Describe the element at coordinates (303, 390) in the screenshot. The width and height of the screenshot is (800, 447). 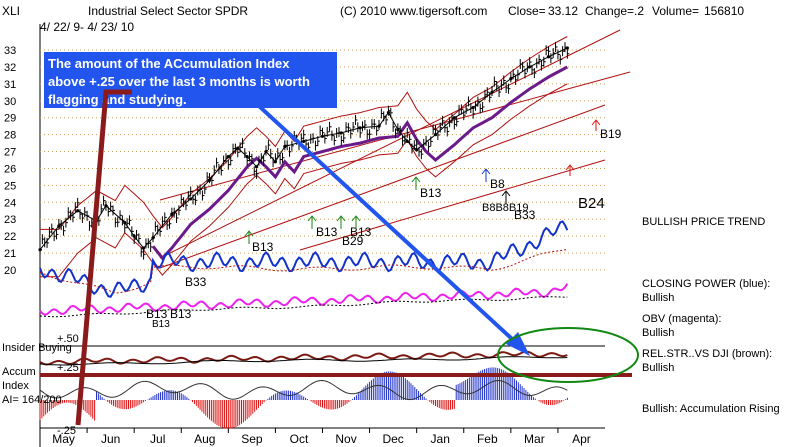
I see `accum-ma-line` at that location.